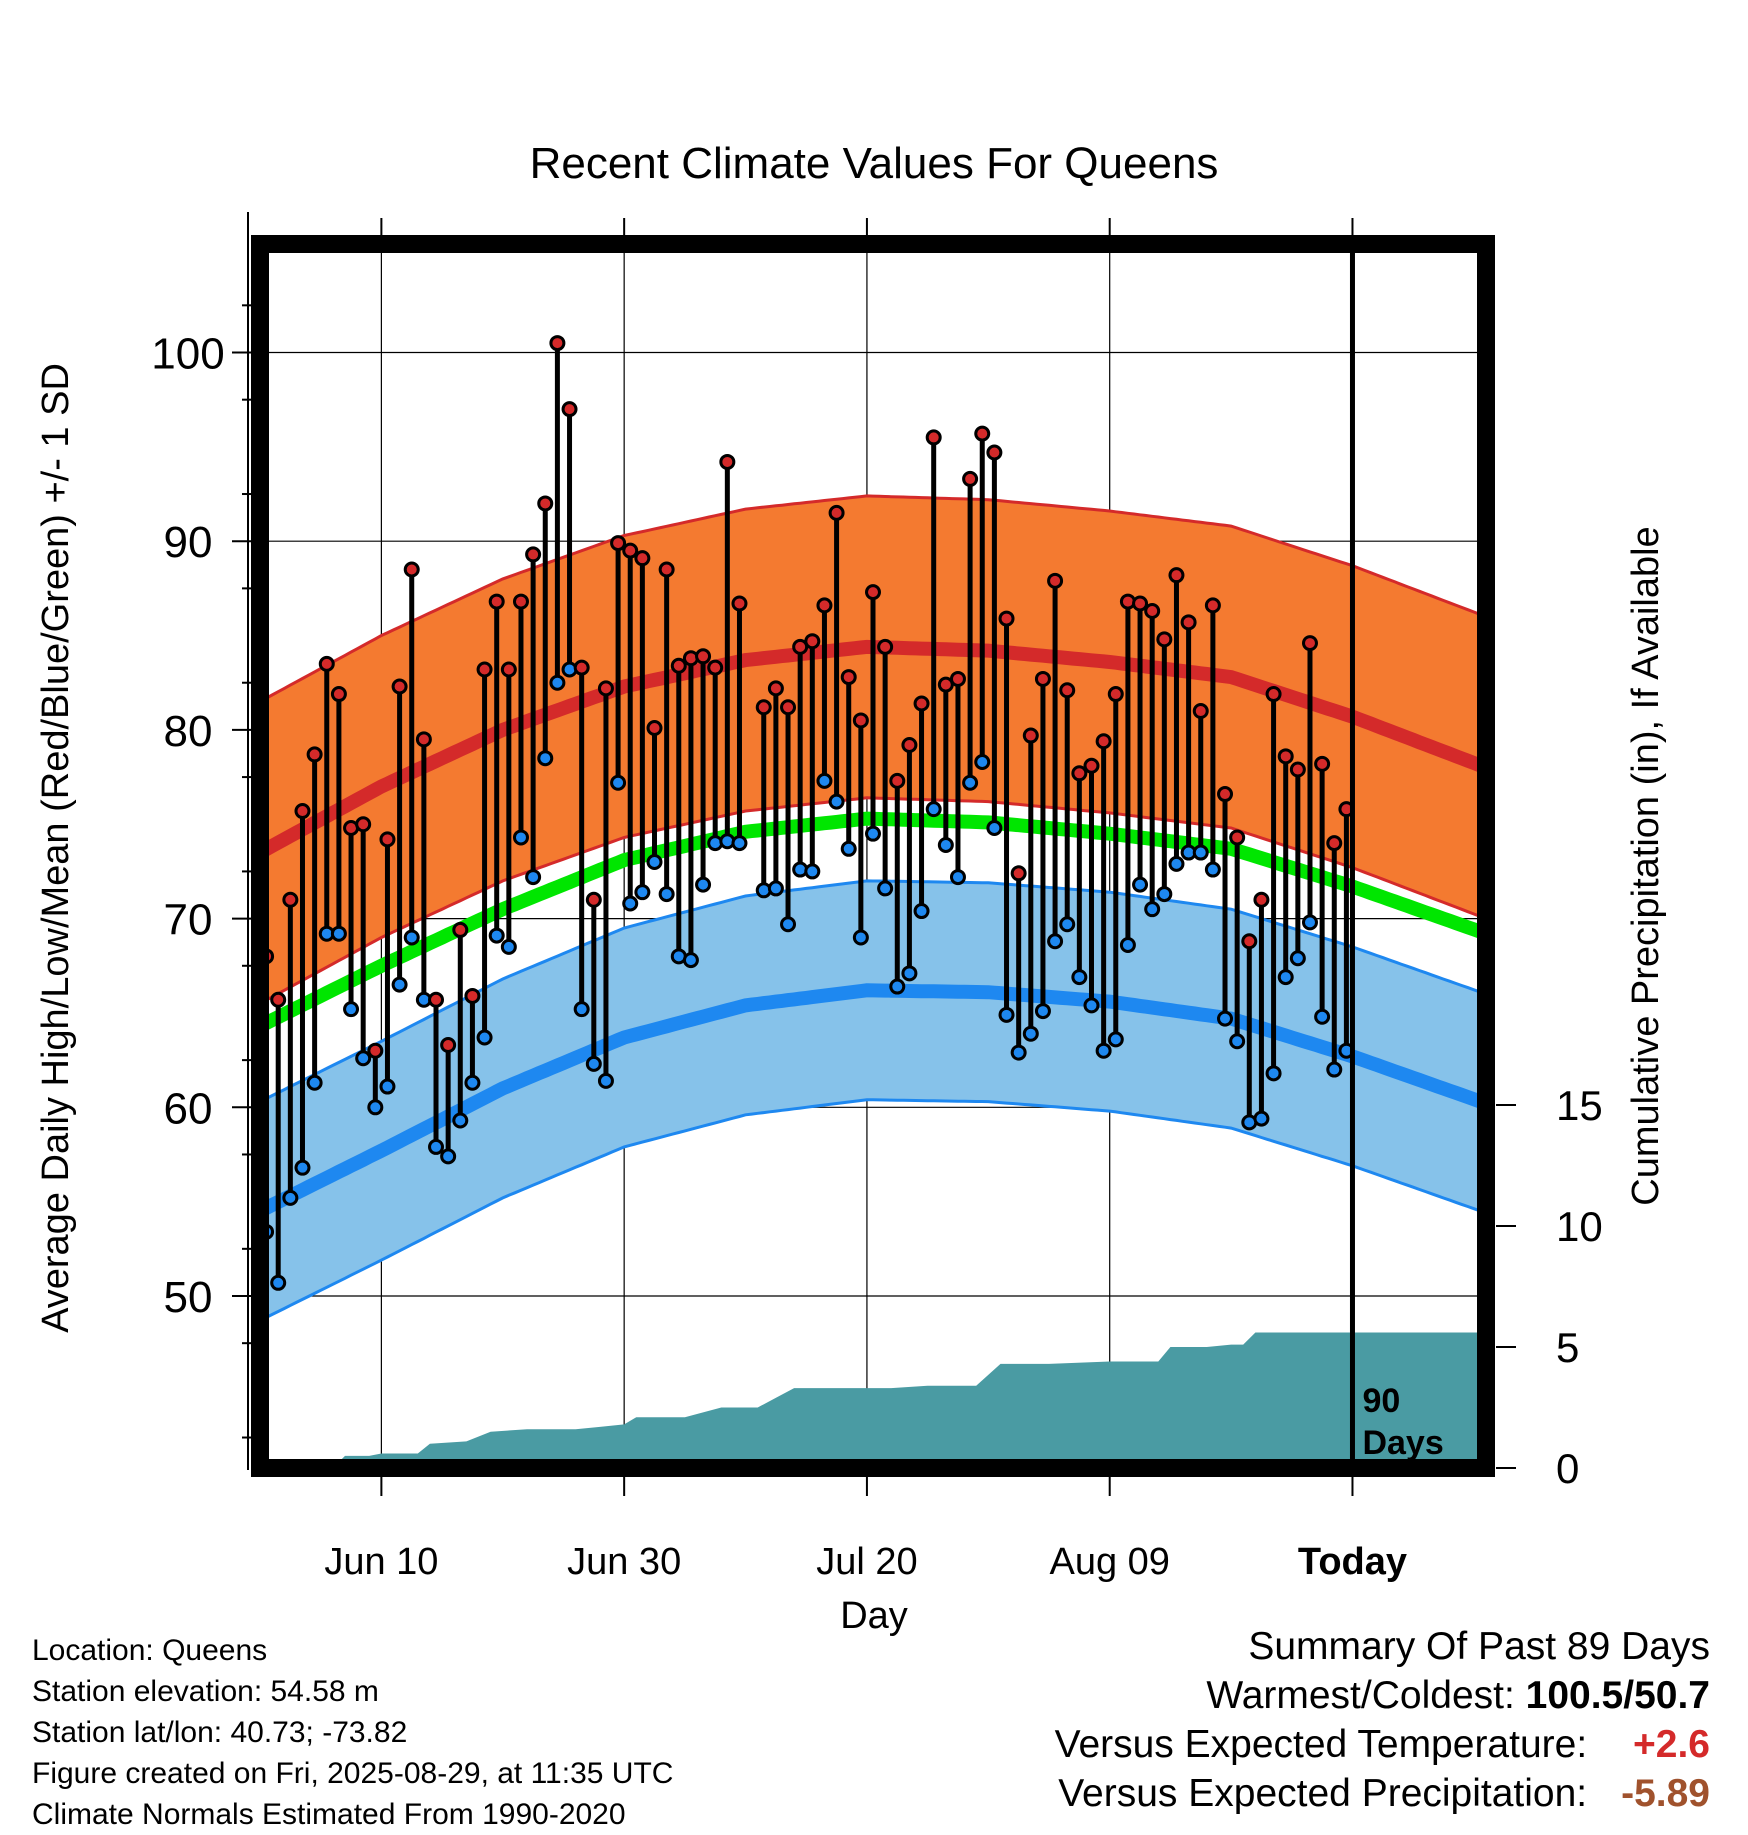 The height and width of the screenshot is (1835, 1748). I want to click on temp-label: Versus Expected Temperature:, so click(1321, 1744).